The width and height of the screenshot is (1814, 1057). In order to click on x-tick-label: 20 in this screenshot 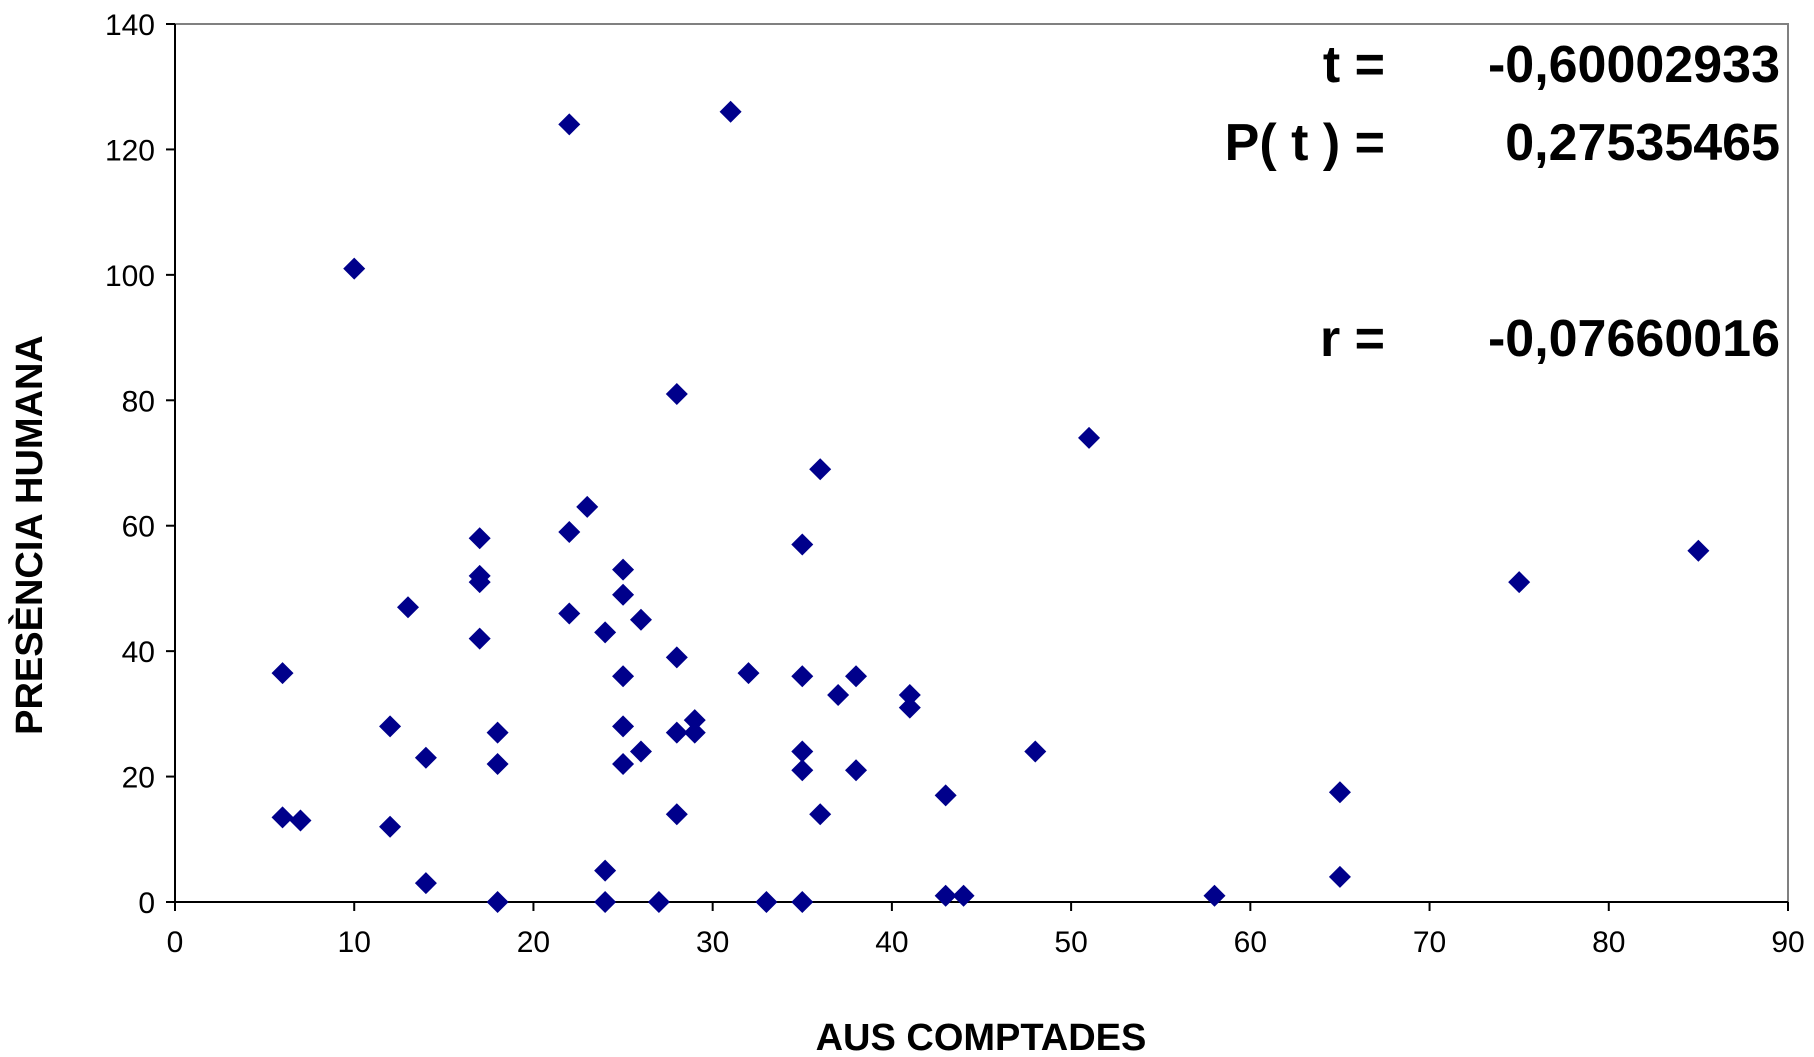, I will do `click(533, 942)`.